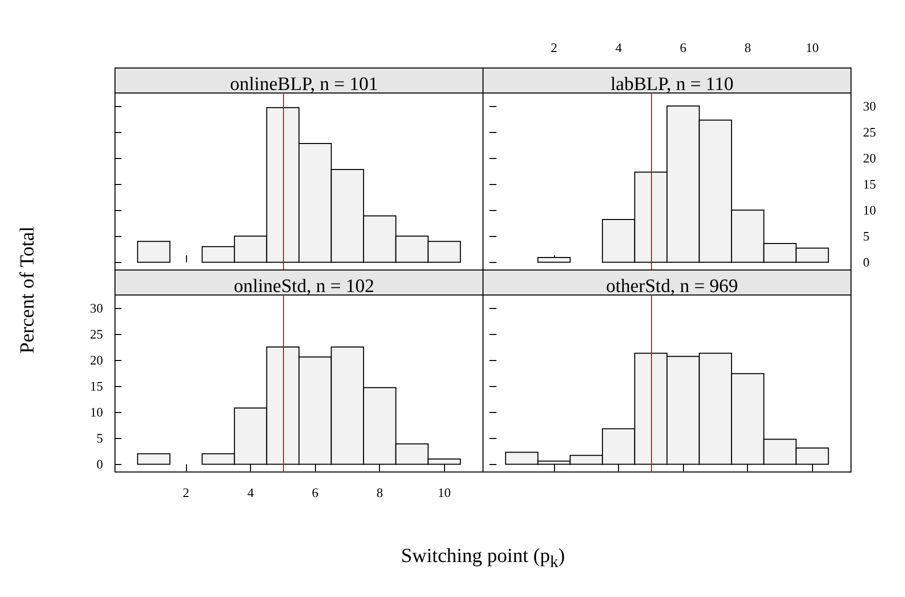  Describe the element at coordinates (304, 84) in the screenshot. I see `chart-title: onlineBLP, n = 101` at that location.